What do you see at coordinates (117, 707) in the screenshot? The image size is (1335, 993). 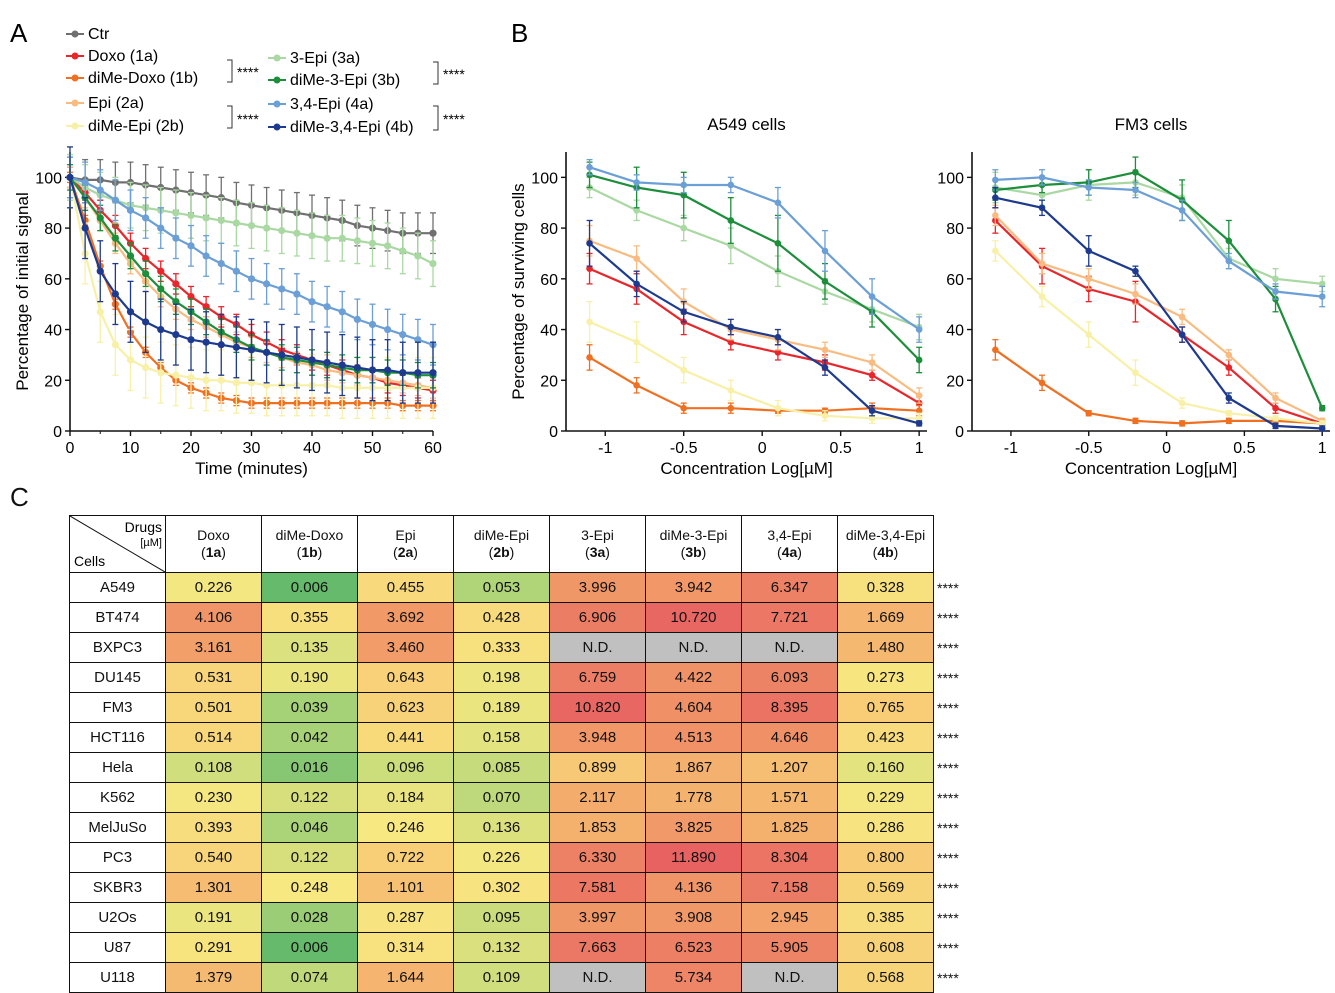 I see `row-label: FM3` at bounding box center [117, 707].